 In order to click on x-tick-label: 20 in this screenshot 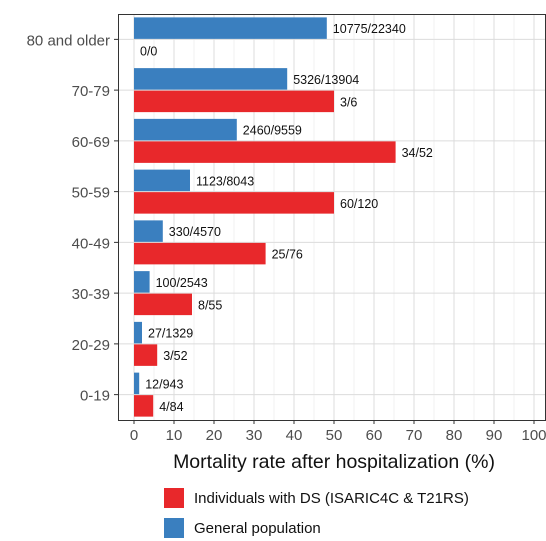, I will do `click(214, 435)`.